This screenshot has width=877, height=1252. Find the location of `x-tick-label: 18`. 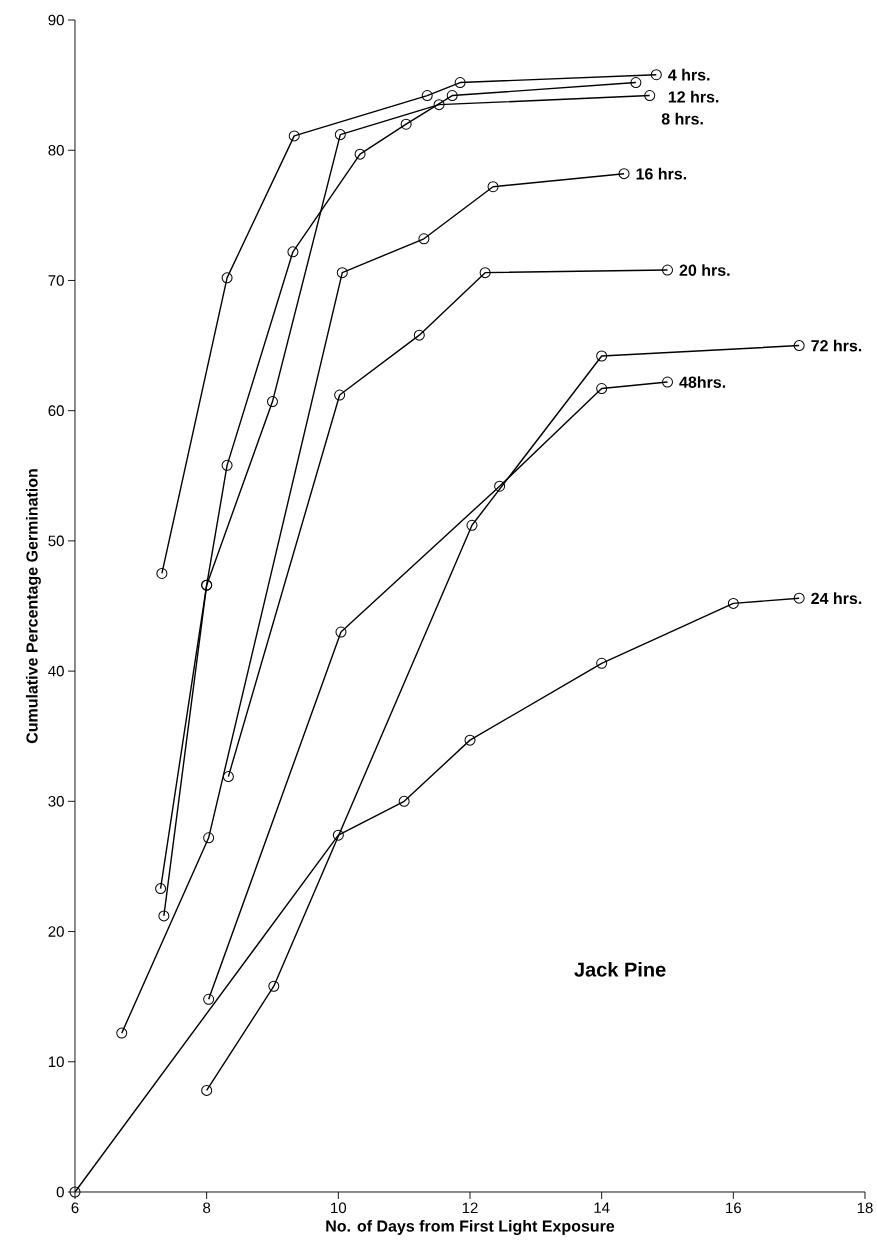

x-tick-label: 18 is located at coordinates (865, 1208).